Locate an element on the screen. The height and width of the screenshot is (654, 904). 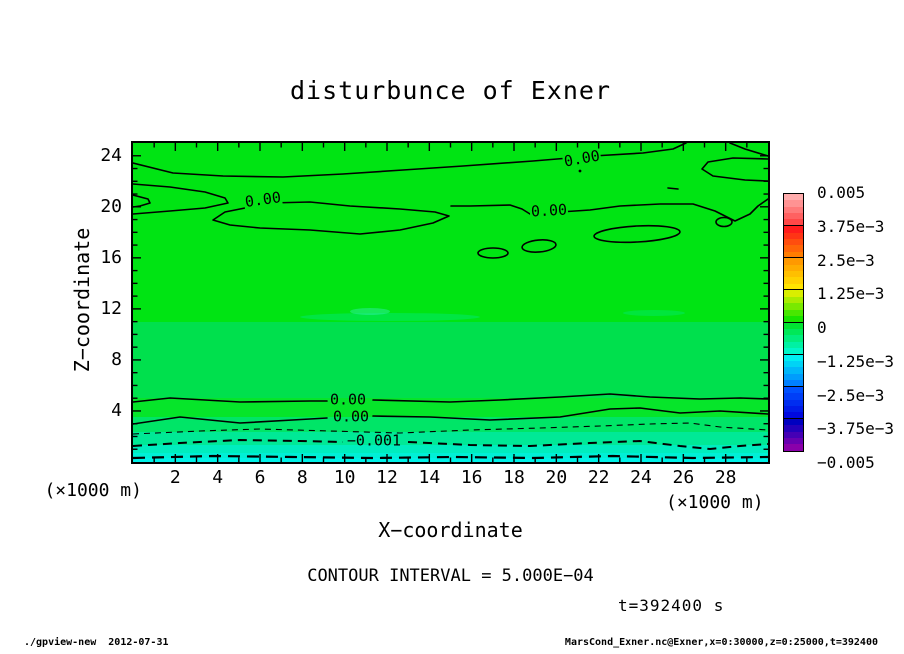
colorbar-label: −0.005 is located at coordinates (846, 462).